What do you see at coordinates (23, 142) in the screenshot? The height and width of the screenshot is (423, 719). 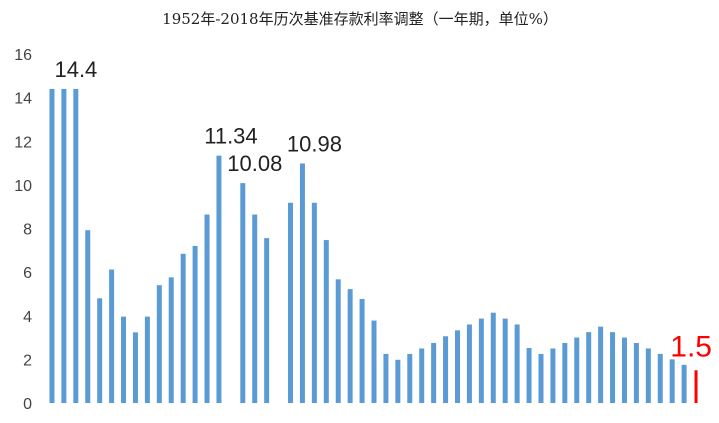 I see `y-tick-label: 12` at bounding box center [23, 142].